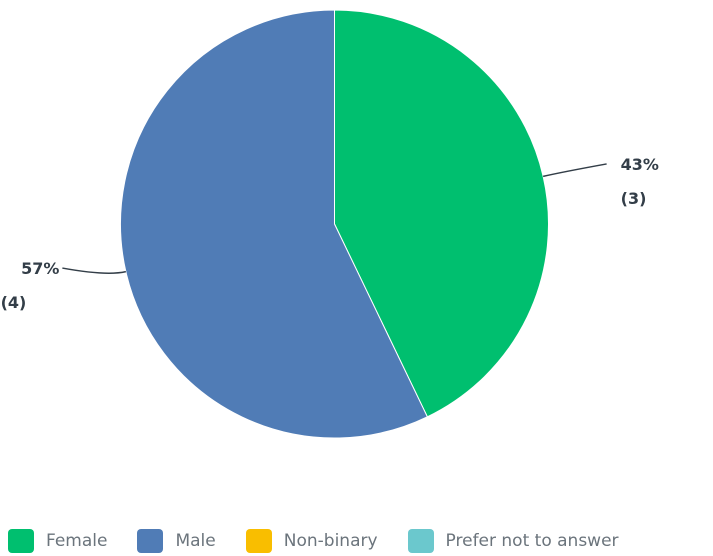 This screenshot has height=556, width=713. What do you see at coordinates (77, 541) in the screenshot?
I see `legend-label-female: Female` at bounding box center [77, 541].